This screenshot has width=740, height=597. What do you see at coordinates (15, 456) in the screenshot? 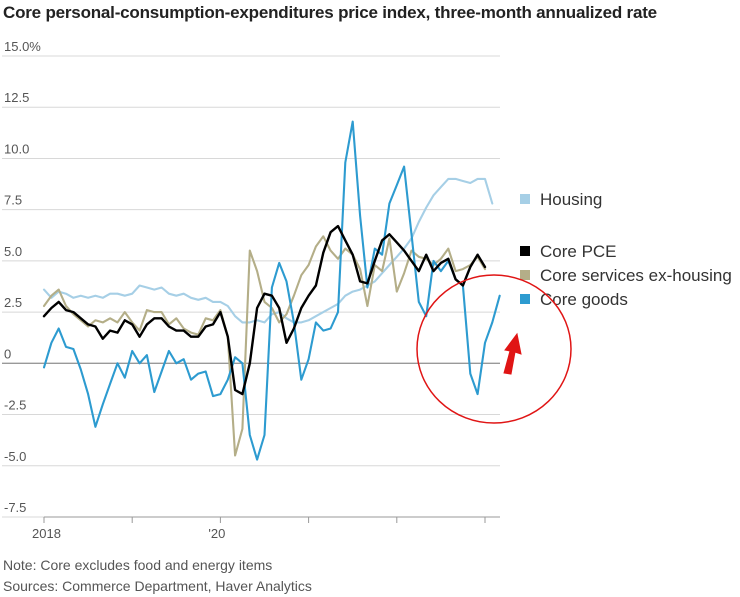
I see `y-tick-label: -5.0` at bounding box center [15, 456].